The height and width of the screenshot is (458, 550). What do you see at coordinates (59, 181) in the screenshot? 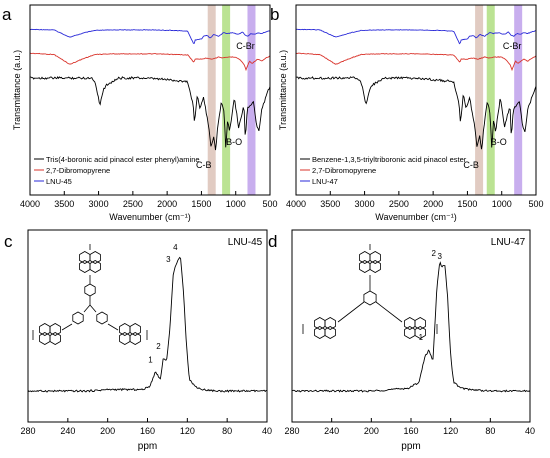
I see `legend-entry: LNU-45` at bounding box center [59, 181].